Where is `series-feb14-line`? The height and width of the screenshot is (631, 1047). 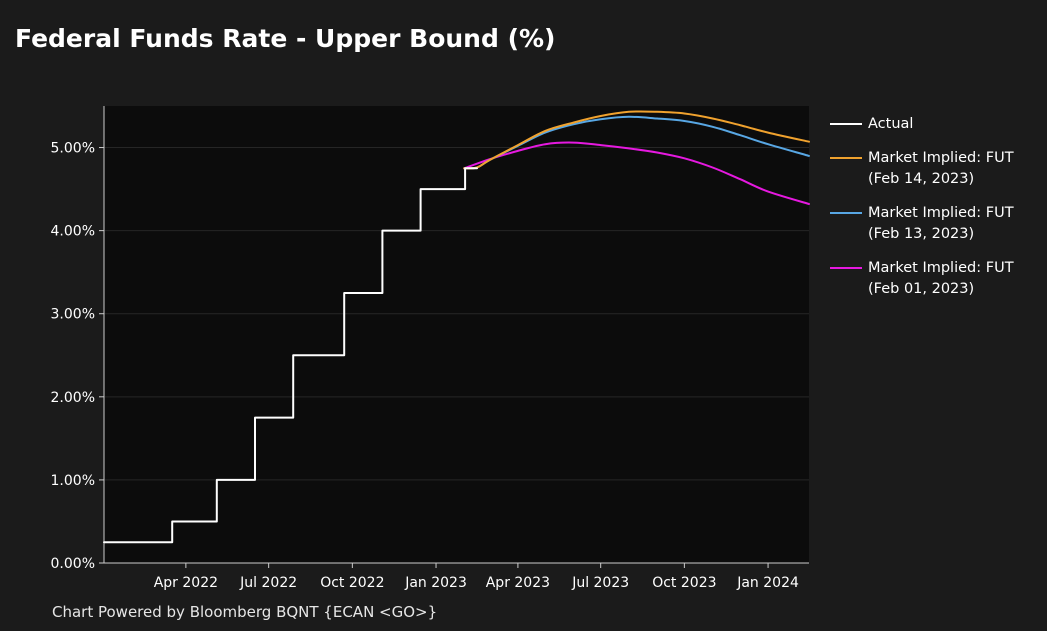 series-feb14-line is located at coordinates (636, 140).